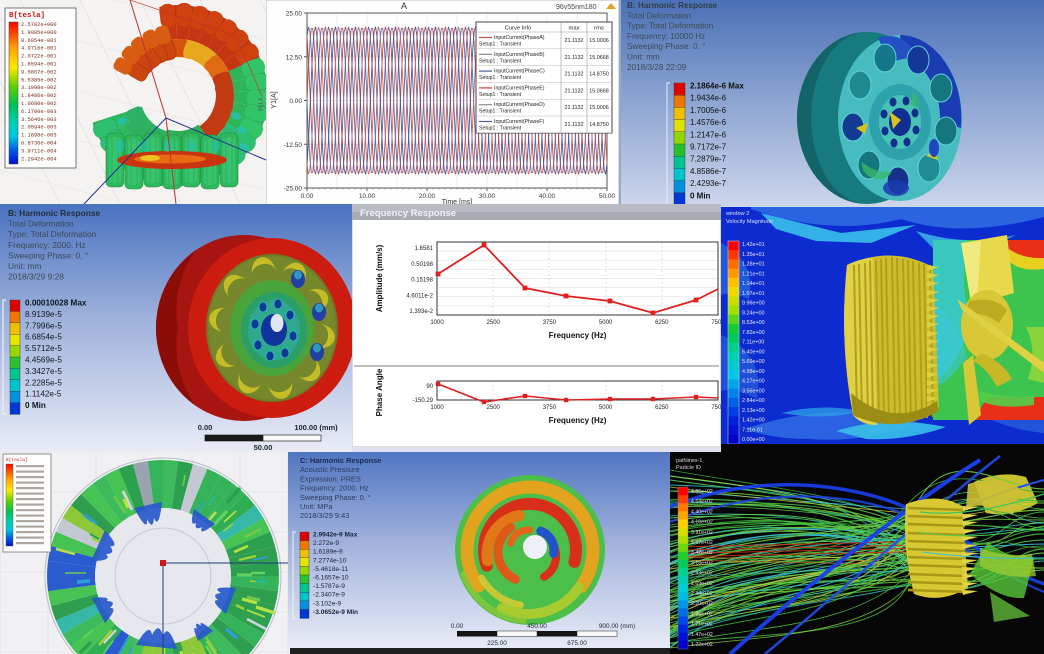 The width and height of the screenshot is (1044, 654). I want to click on svg-text: -3.0652e-9 Min, so click(335, 612).